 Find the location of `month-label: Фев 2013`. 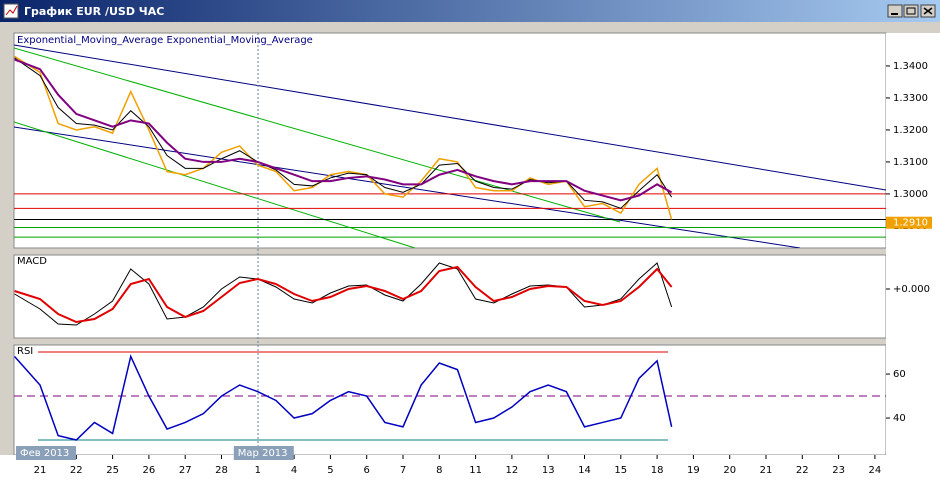

month-label: Фев 2013 is located at coordinates (44, 453).